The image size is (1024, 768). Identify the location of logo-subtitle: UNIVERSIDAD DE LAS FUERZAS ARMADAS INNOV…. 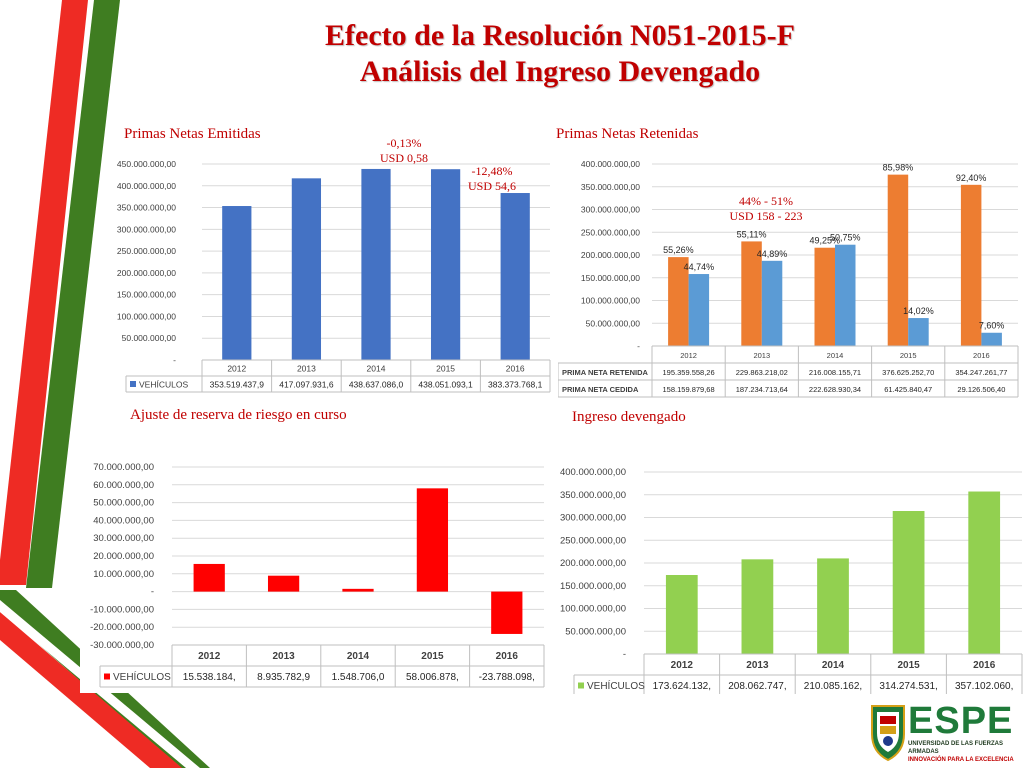
(963, 752).